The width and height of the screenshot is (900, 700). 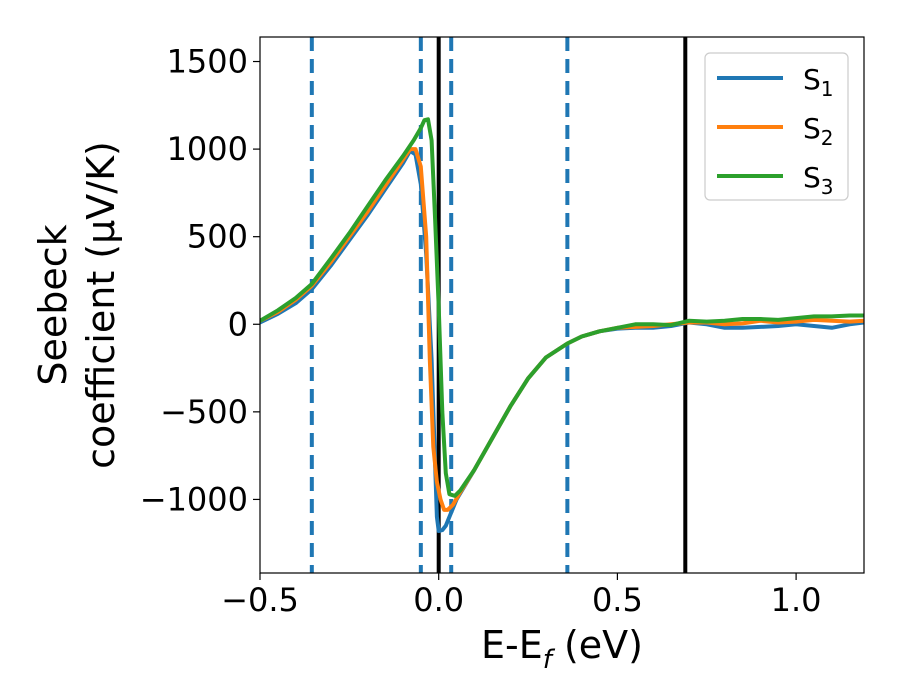 What do you see at coordinates (53, 304) in the screenshot?
I see `y-axis-label-line1: Seebeck` at bounding box center [53, 304].